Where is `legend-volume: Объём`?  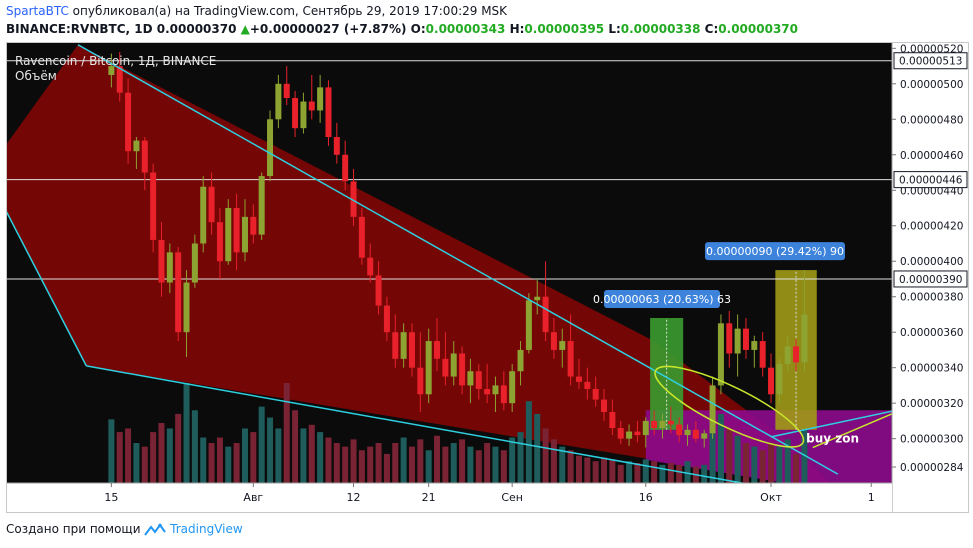
legend-volume: Объём is located at coordinates (36, 76).